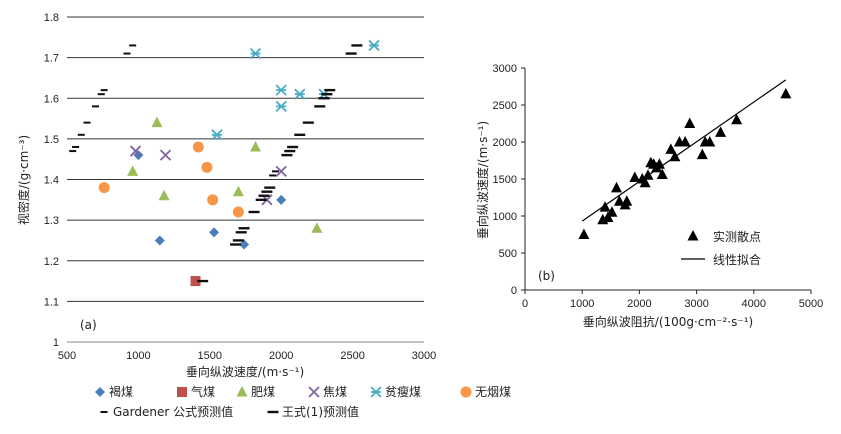 Image resolution: width=841 pixels, height=434 pixels. Describe the element at coordinates (811, 304) in the screenshot. I see `panel-b-x-tick: 5000` at that location.